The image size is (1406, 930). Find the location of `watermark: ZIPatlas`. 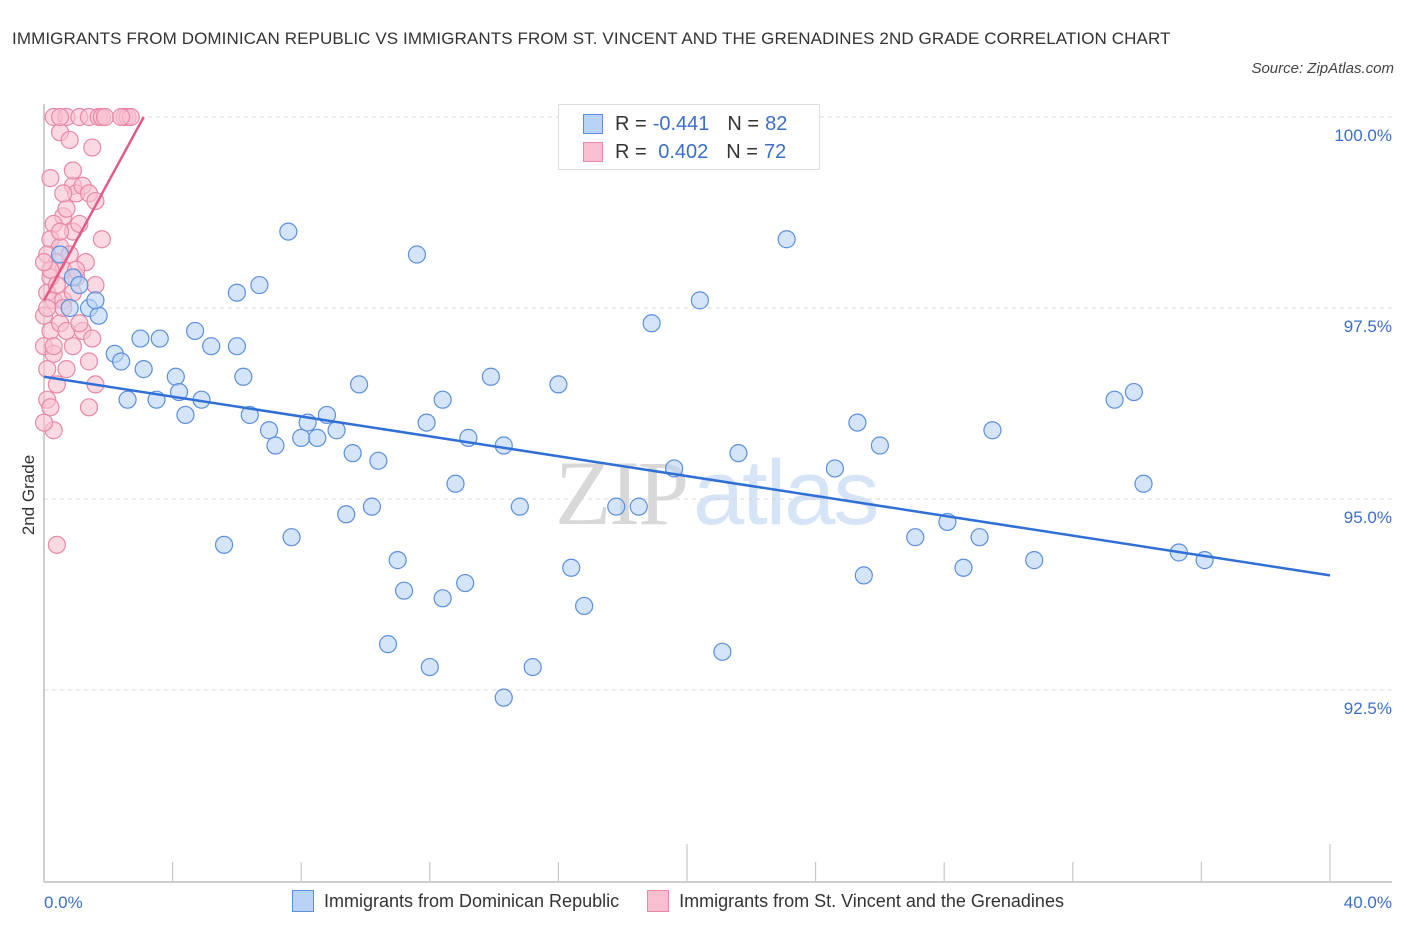

watermark: ZIPatlas is located at coordinates (717, 493).